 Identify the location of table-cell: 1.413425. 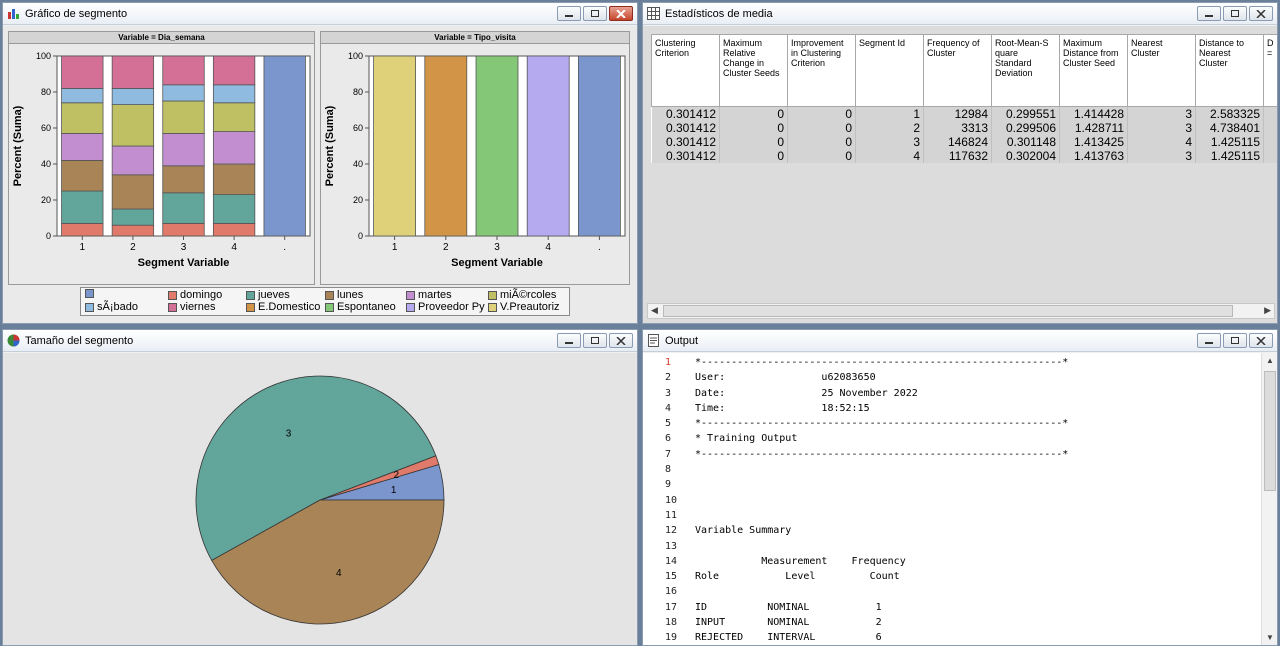
(1093, 142).